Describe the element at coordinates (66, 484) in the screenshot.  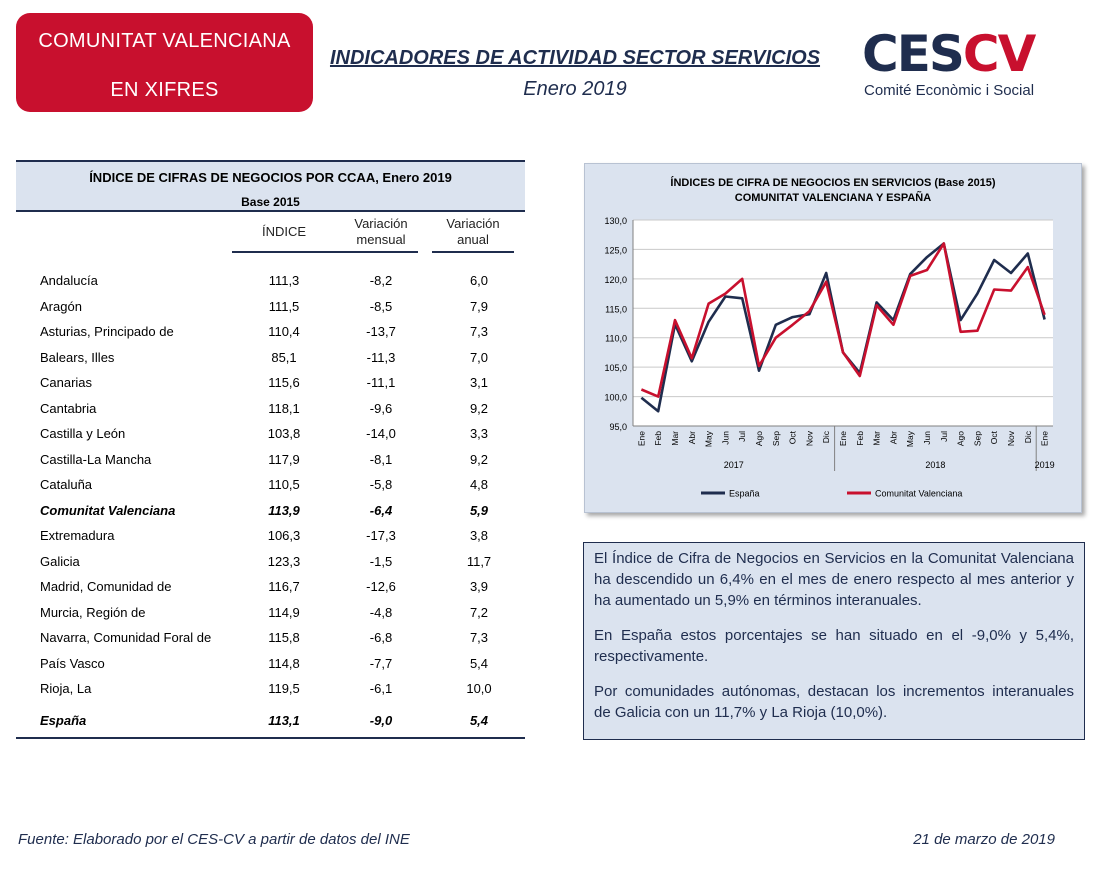
I see `table-cell-region: Cataluña` at that location.